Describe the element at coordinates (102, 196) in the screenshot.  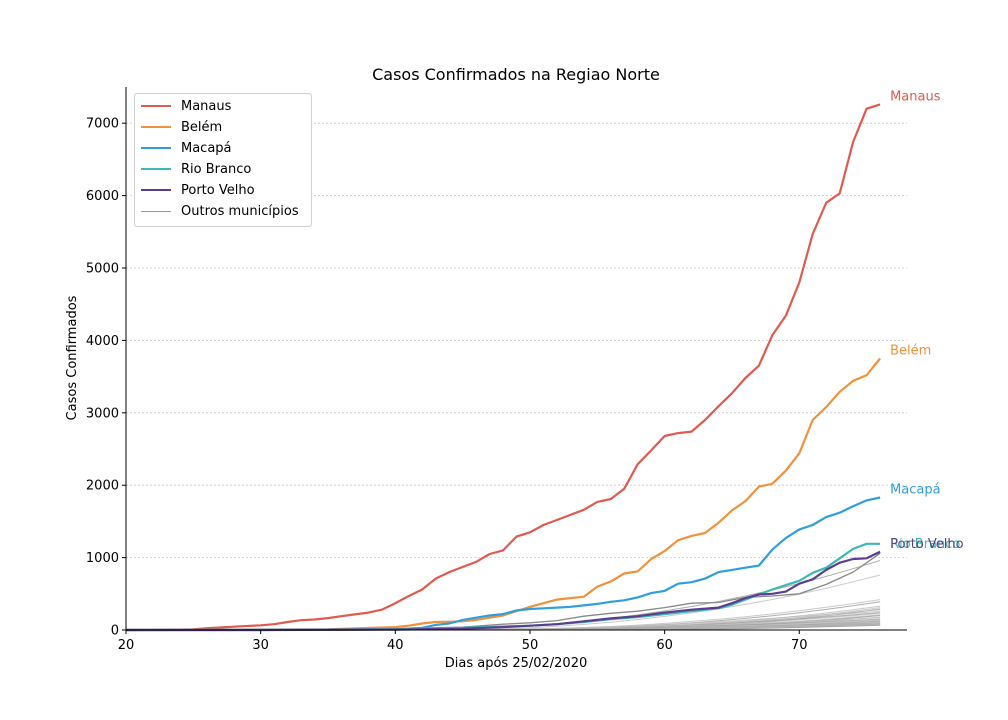
I see `y-tick-label: 6000` at that location.